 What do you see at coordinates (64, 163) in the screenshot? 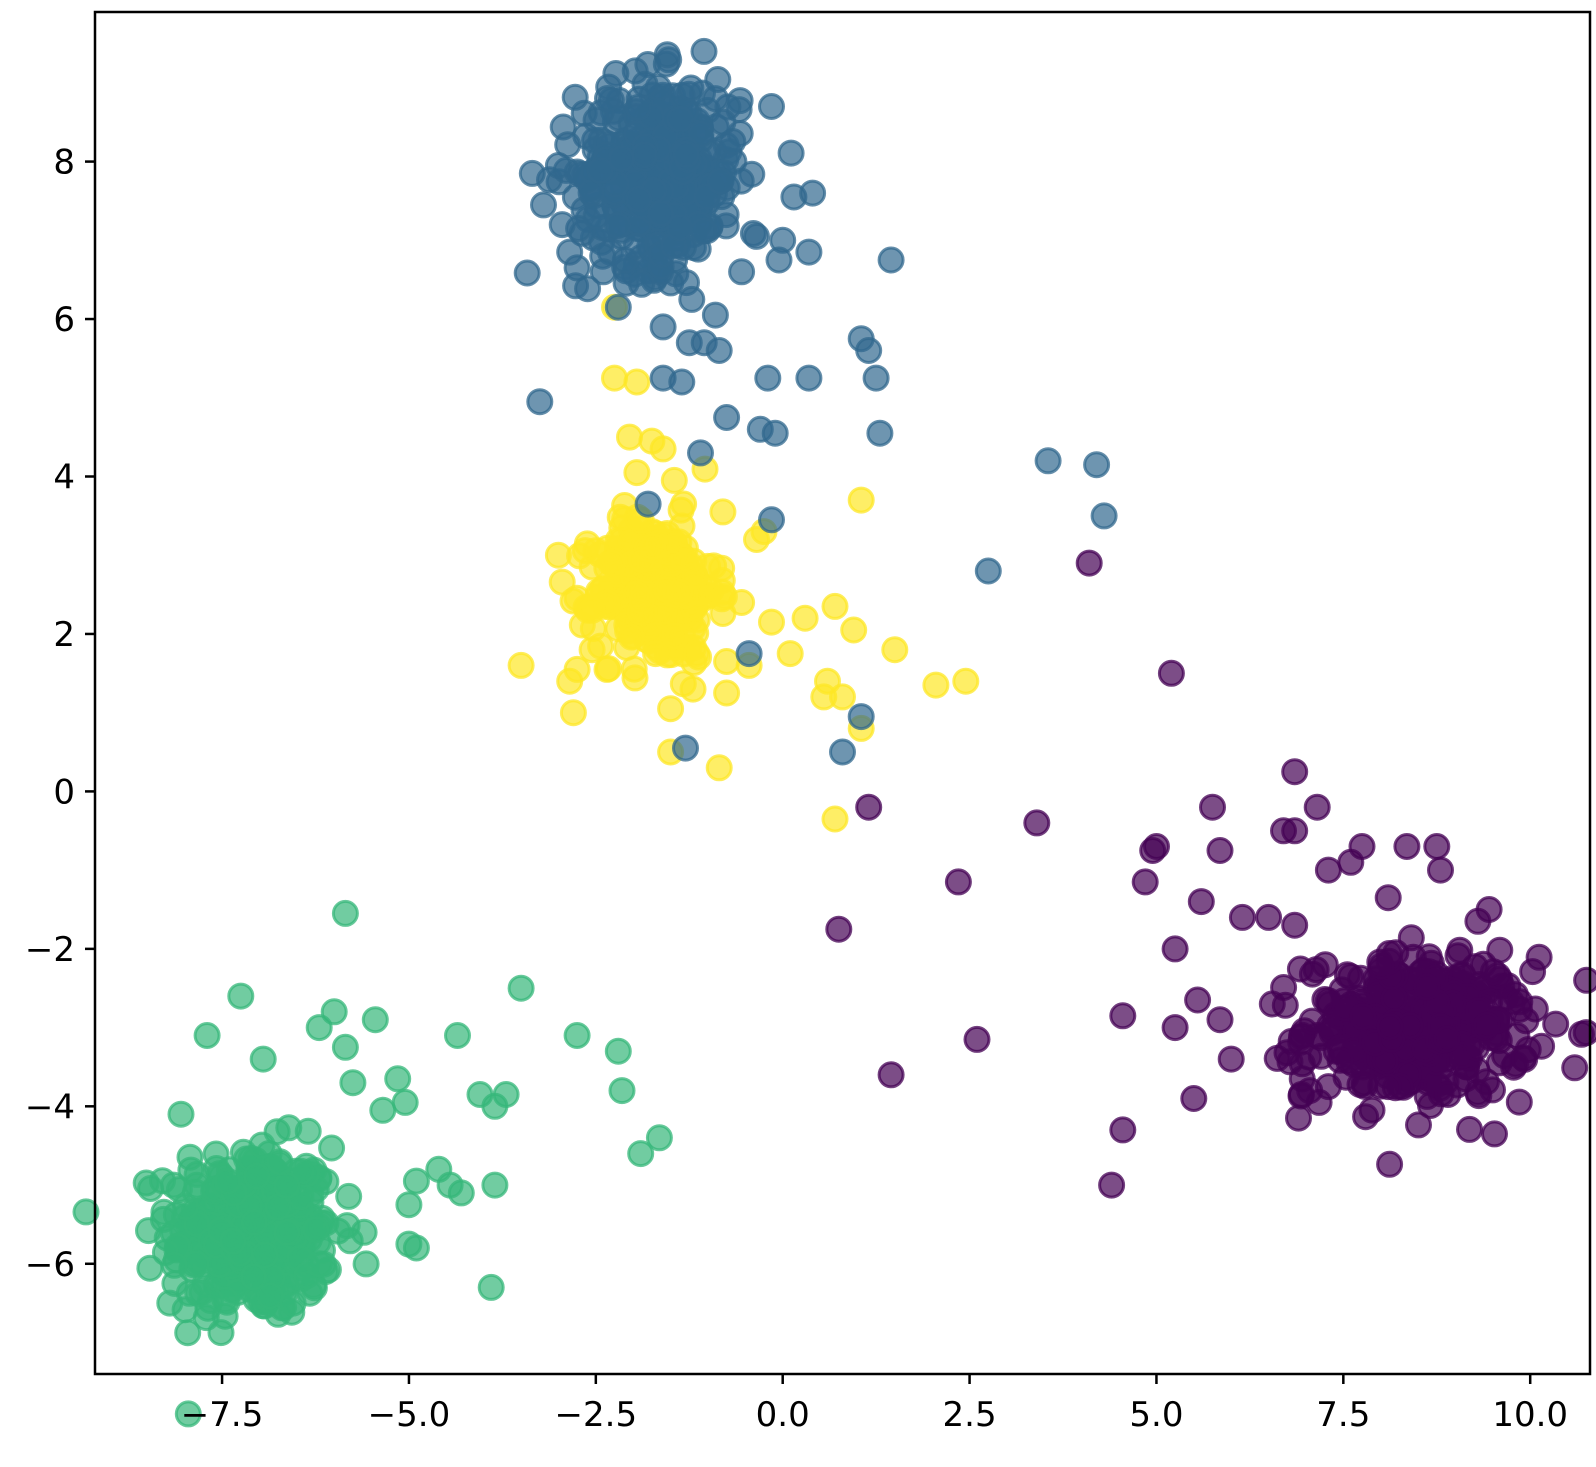
I see `y-tick-label: 8` at bounding box center [64, 163].